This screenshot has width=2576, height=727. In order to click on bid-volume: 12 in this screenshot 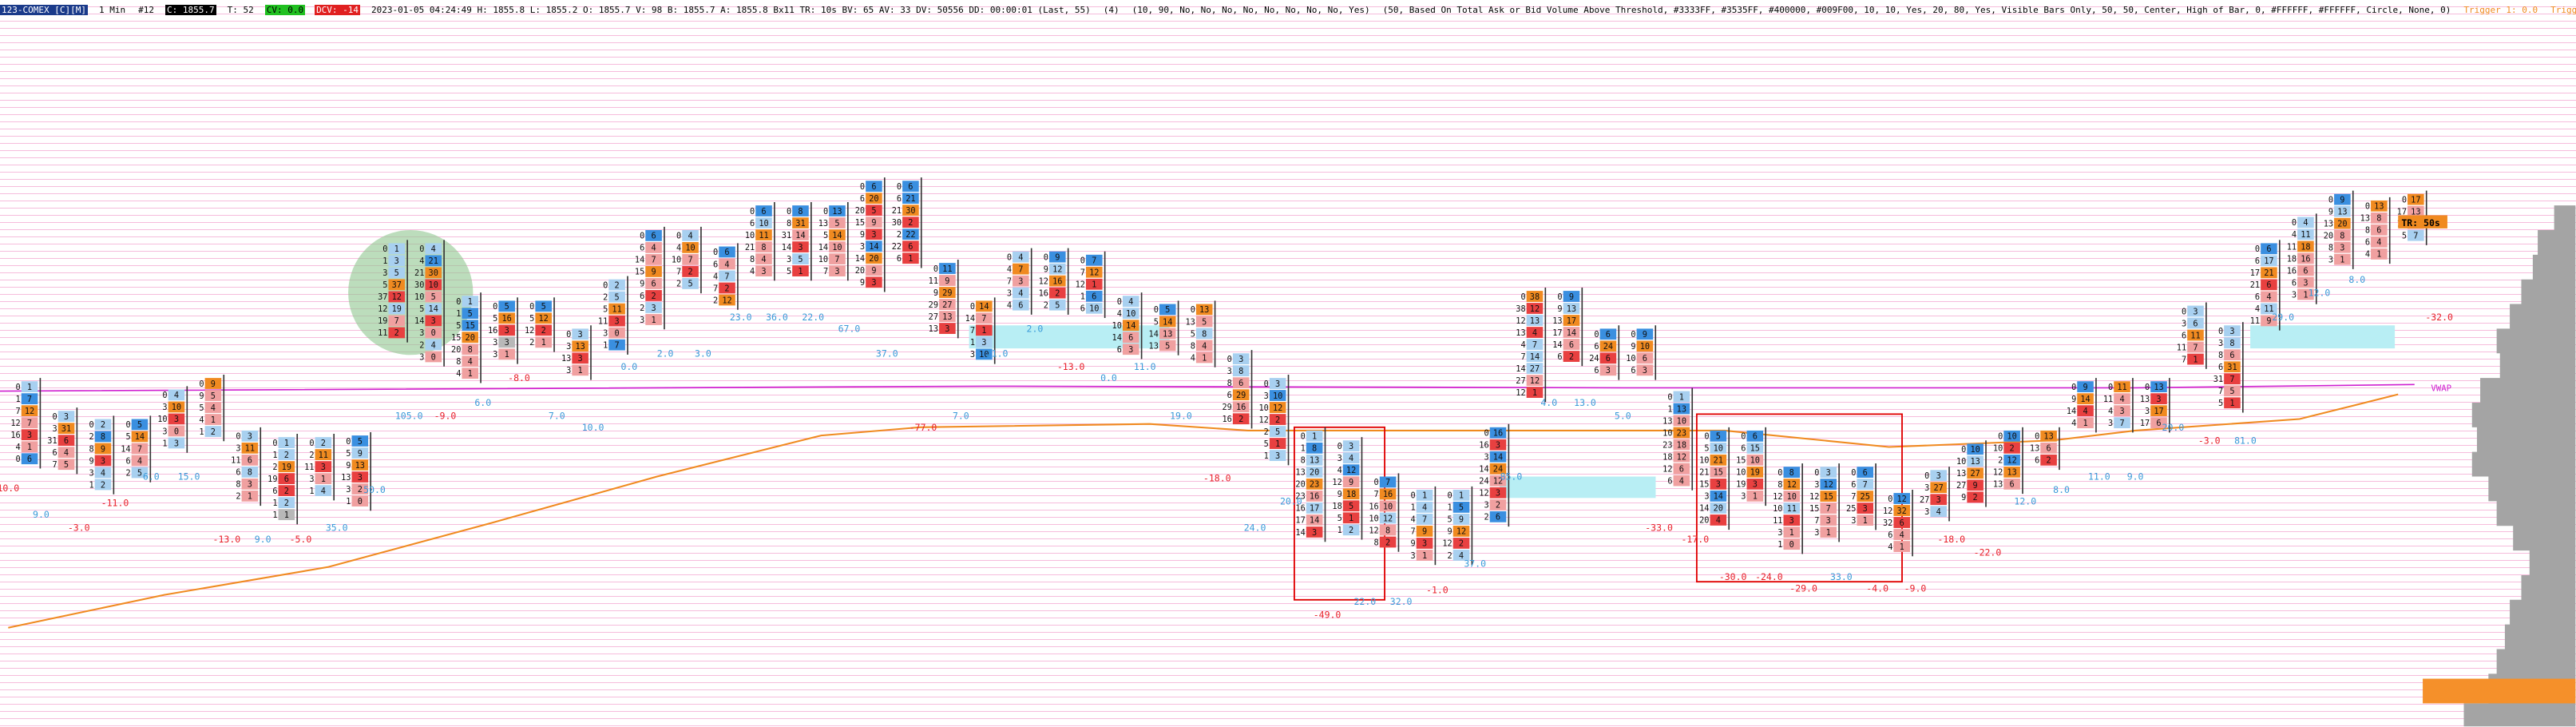, I will do `click(1043, 281)`.